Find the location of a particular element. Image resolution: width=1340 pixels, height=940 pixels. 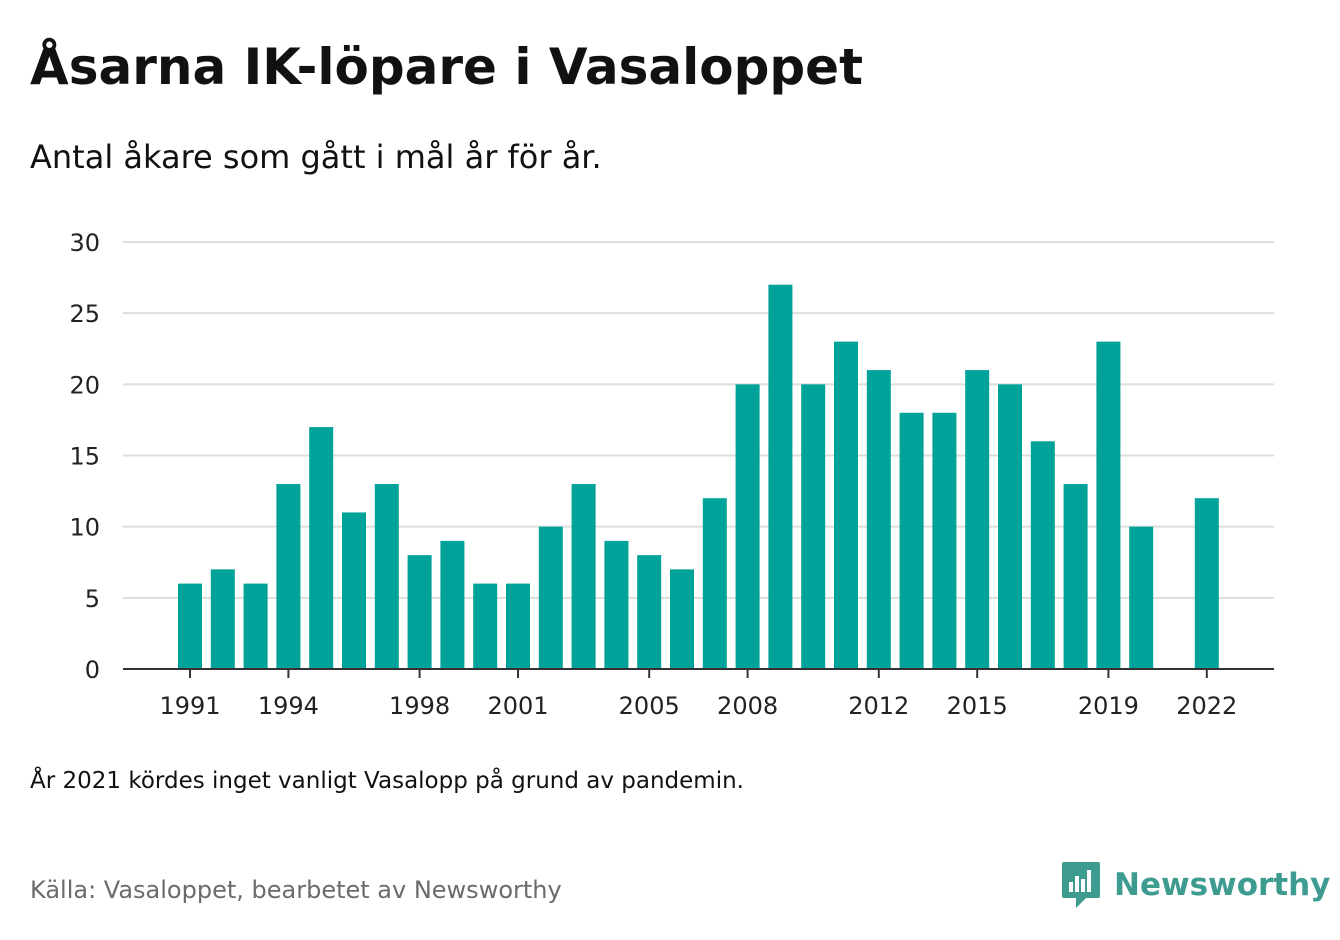

x-tick-label: 2015 is located at coordinates (977, 706).